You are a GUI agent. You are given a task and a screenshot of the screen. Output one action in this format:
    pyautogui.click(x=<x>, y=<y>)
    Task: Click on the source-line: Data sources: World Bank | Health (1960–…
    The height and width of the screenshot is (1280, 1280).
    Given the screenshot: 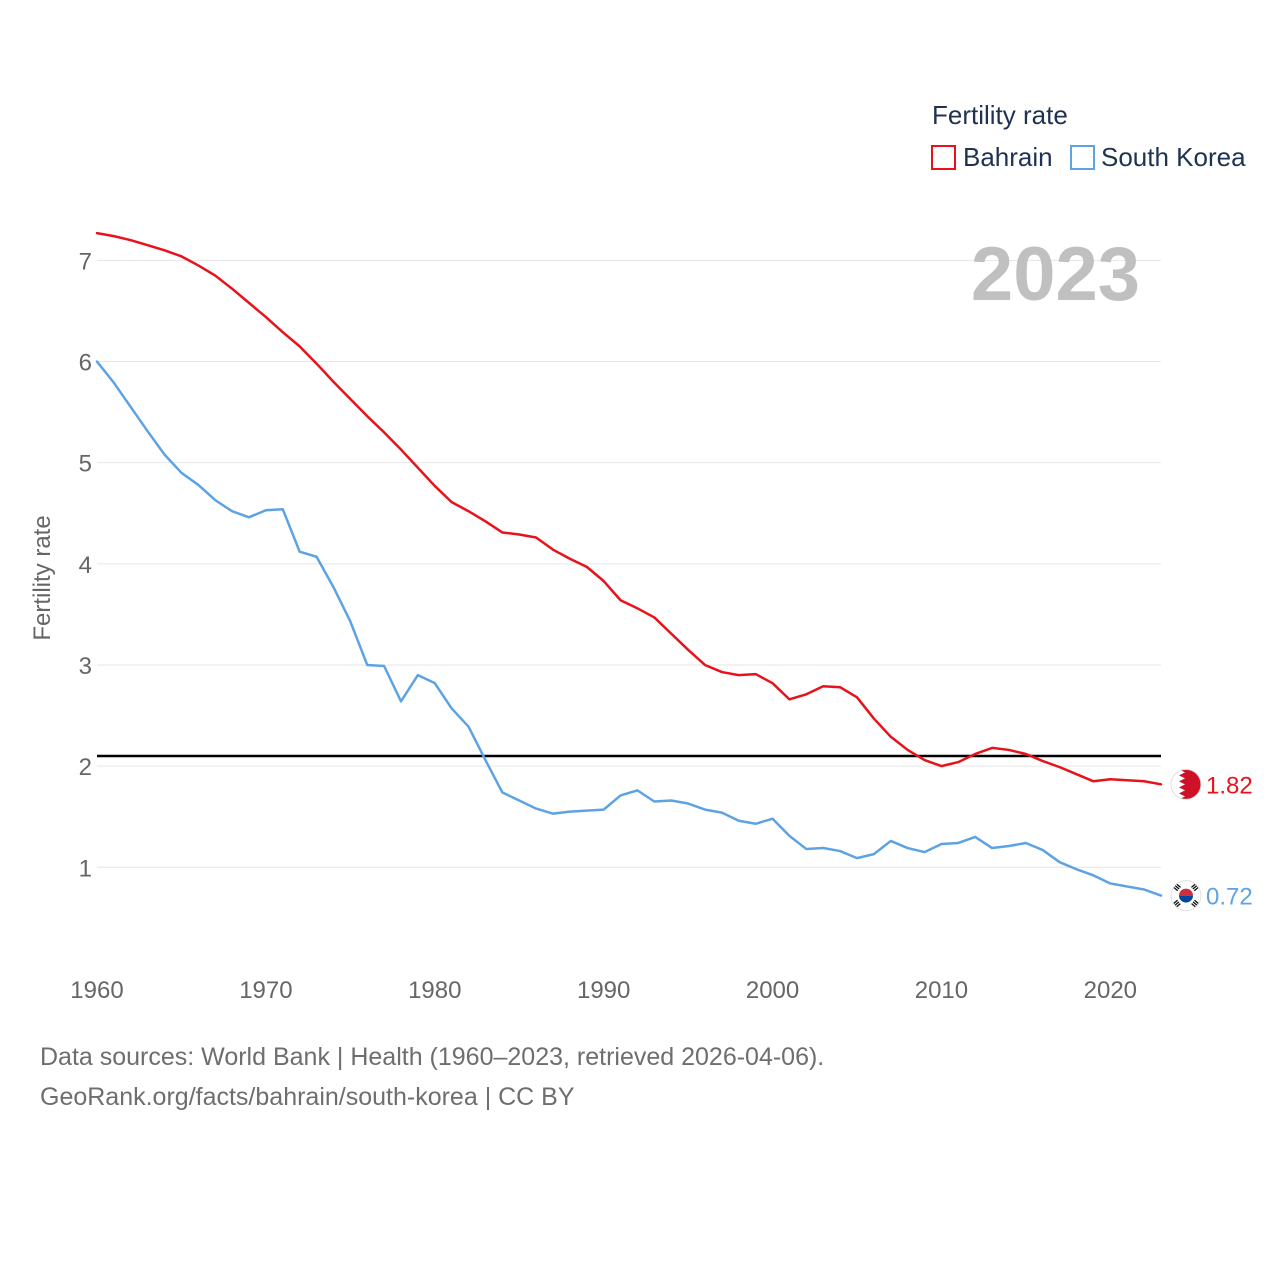 What is the action you would take?
    pyautogui.click(x=432, y=1057)
    